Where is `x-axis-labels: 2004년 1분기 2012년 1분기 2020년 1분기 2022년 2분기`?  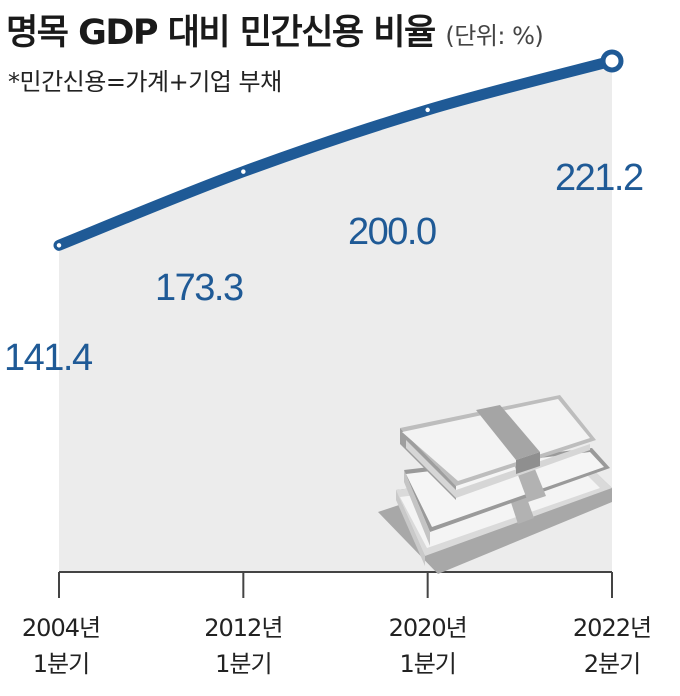 x-axis-labels: 2004년 1분기 2012년 1분기 2020년 1분기 2022년 2분기 is located at coordinates (337, 646).